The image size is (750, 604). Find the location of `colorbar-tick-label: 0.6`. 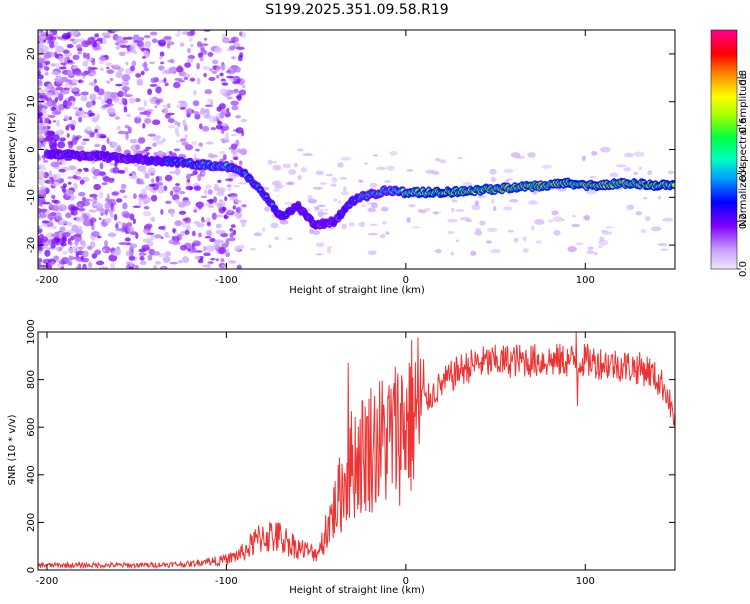

colorbar-tick-label: 0.6 is located at coordinates (743, 126).